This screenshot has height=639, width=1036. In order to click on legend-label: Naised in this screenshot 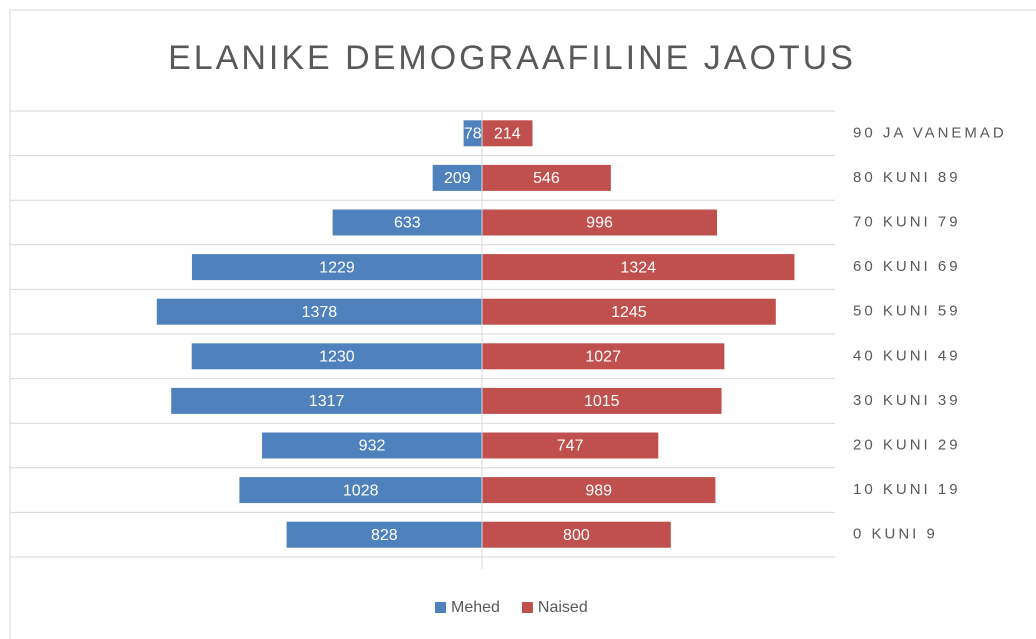, I will do `click(563, 607)`.